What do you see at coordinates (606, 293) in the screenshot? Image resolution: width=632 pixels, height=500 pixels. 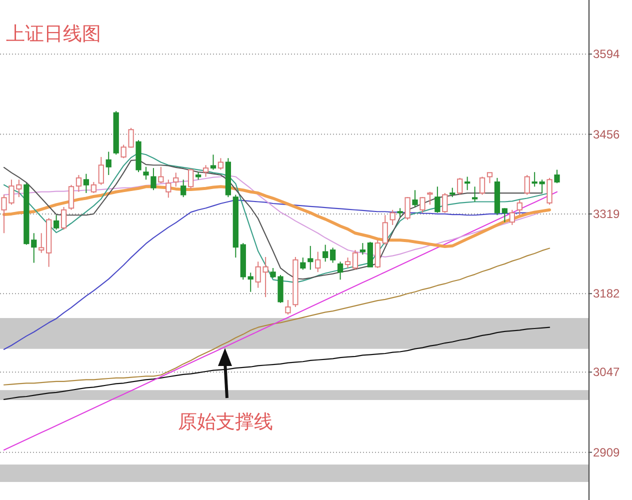 I see `y-tick-label: 3182` at bounding box center [606, 293].